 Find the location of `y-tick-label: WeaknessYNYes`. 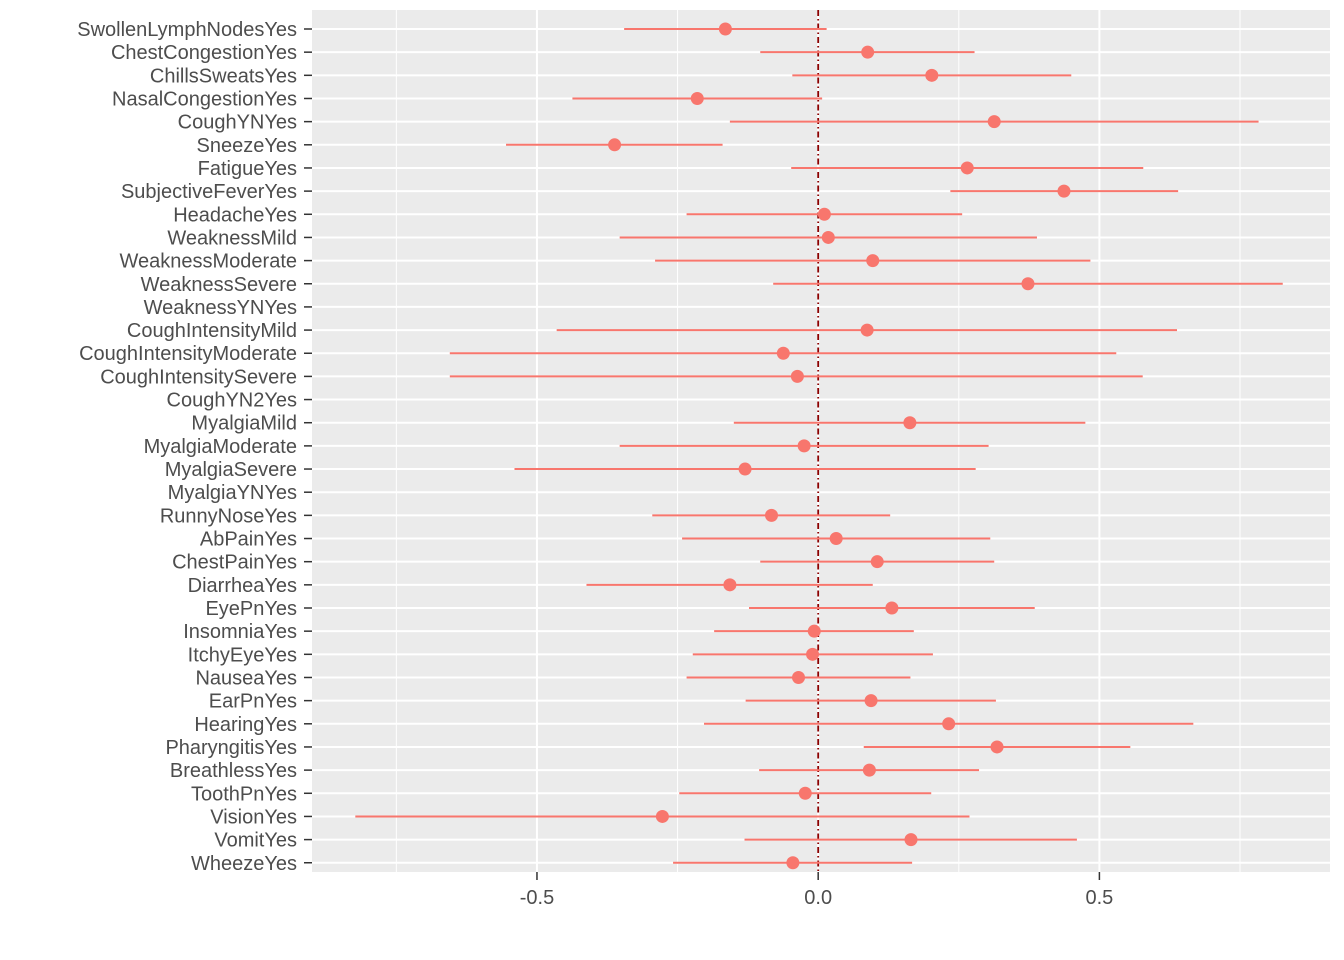

y-tick-label: WeaknessYNYes is located at coordinates (220, 308).